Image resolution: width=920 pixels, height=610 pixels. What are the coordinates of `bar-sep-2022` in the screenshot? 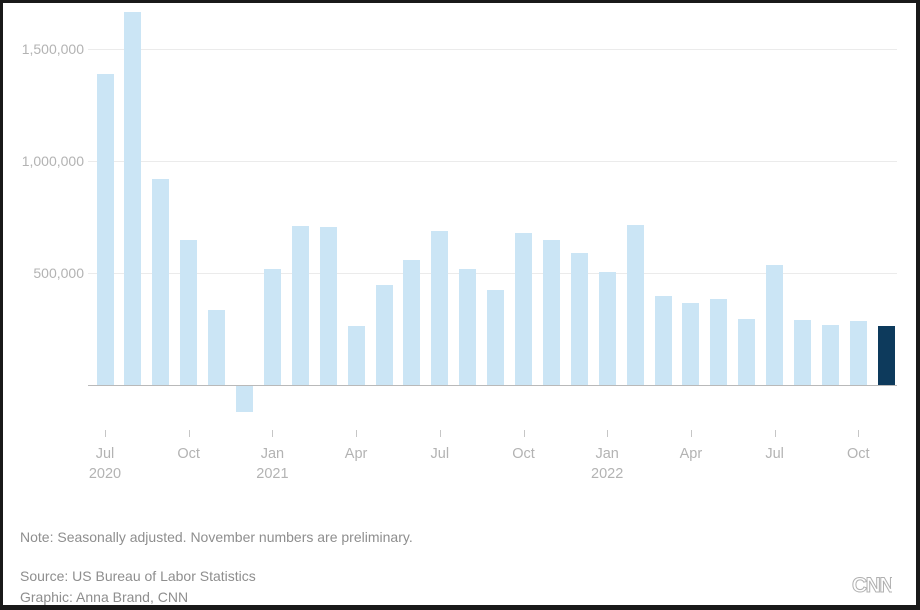 It's located at (830, 354).